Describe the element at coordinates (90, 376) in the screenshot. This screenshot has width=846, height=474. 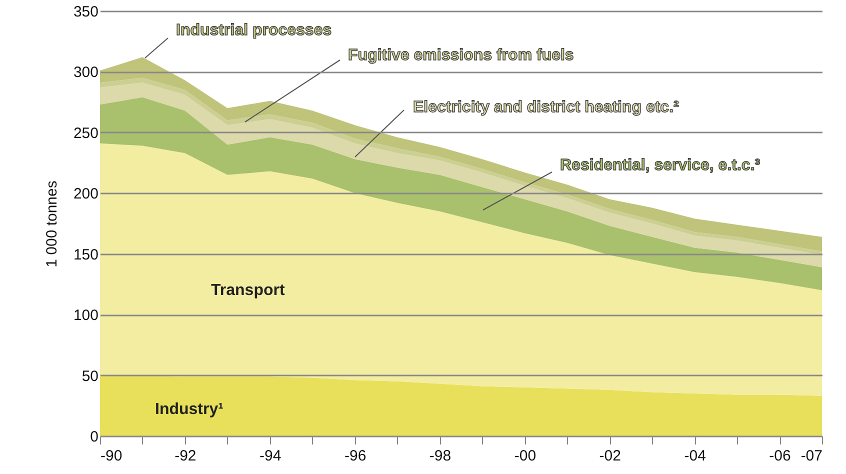
I see `y-tick-label: 50` at that location.